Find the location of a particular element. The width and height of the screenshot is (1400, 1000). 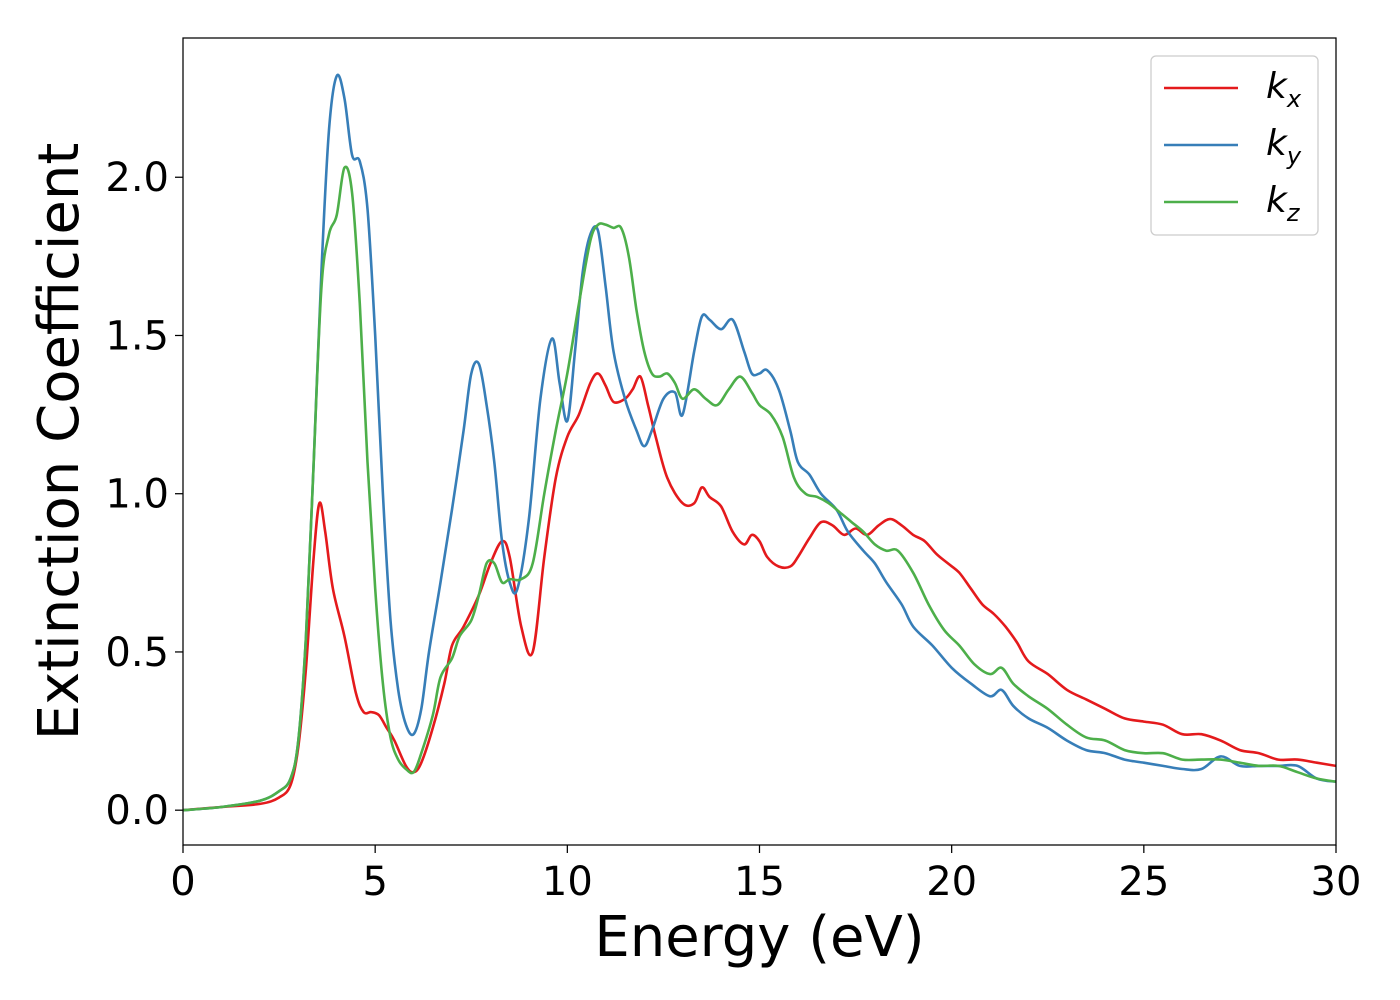

x-tick-label: 15 is located at coordinates (759, 882).